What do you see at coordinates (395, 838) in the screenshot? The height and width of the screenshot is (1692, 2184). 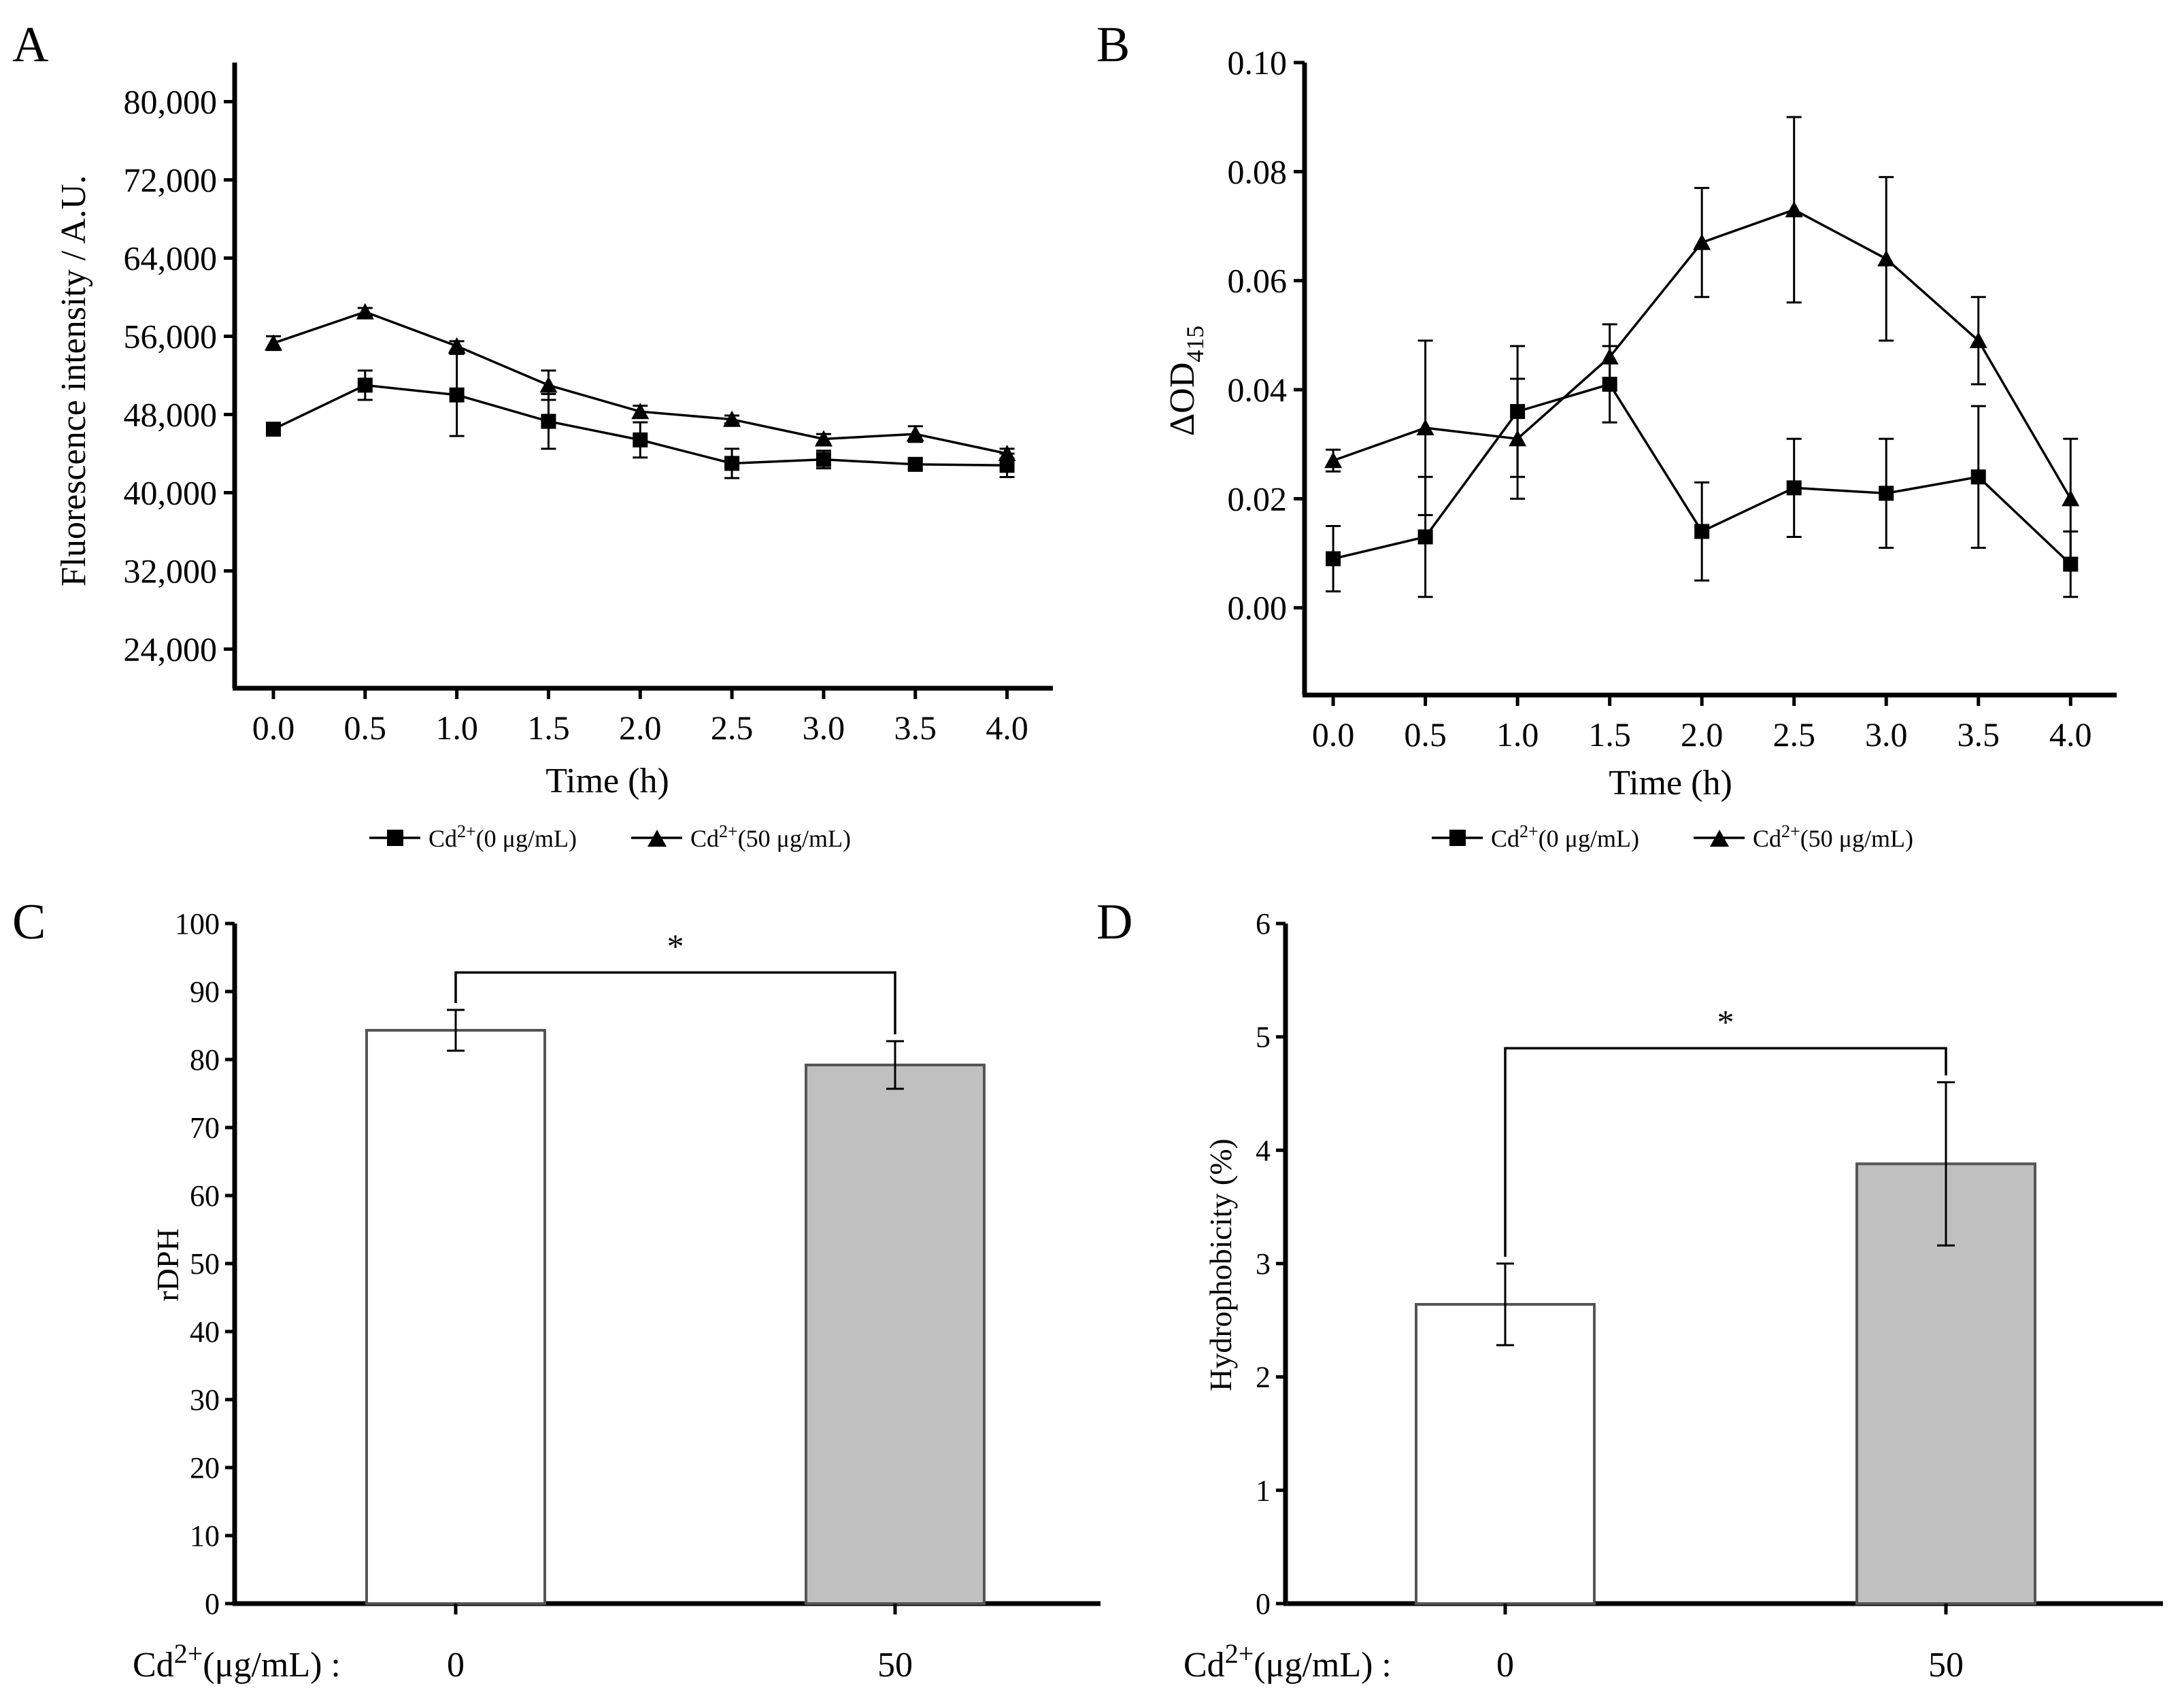 I see `panel-a-legend-square-marker` at bounding box center [395, 838].